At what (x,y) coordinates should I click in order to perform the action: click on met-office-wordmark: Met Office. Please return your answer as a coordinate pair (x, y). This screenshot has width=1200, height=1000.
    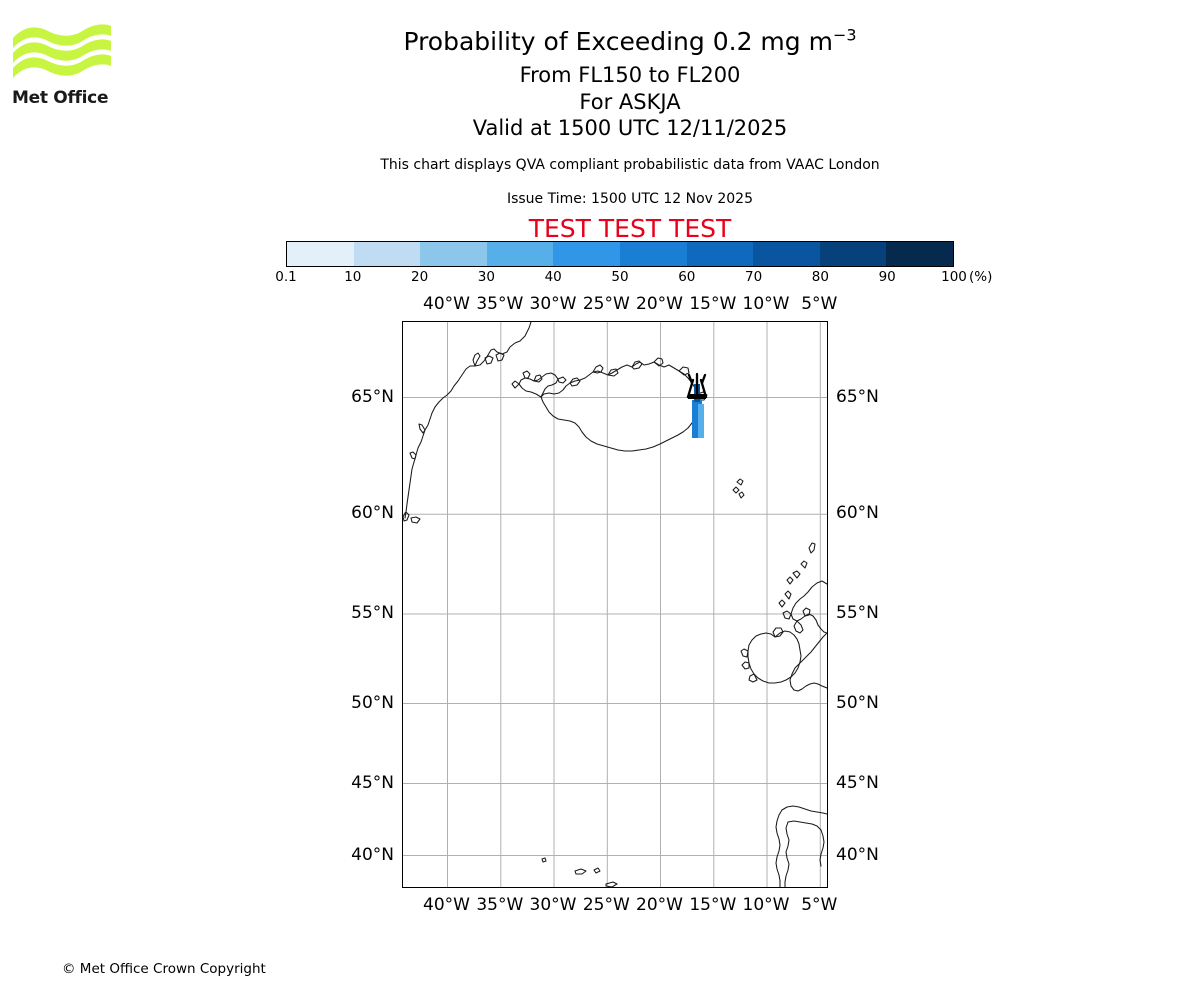
    Looking at the image, I should click on (60, 98).